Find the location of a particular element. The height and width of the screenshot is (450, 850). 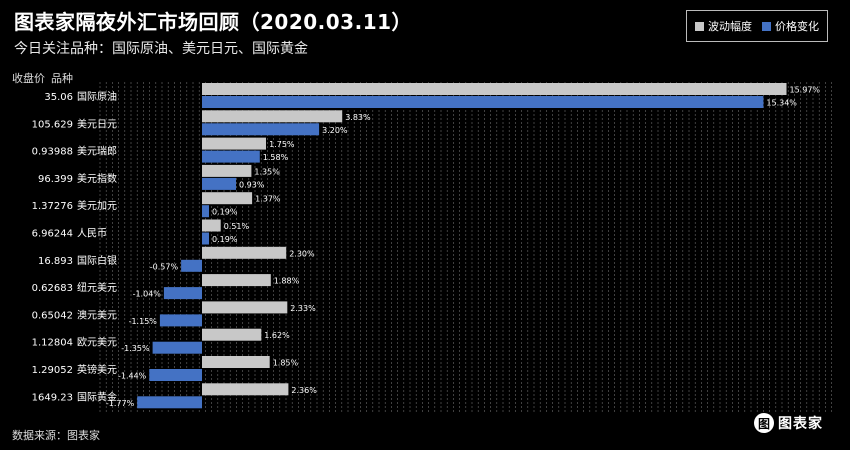

legend-item-range: 波动幅度 is located at coordinates (723, 26).